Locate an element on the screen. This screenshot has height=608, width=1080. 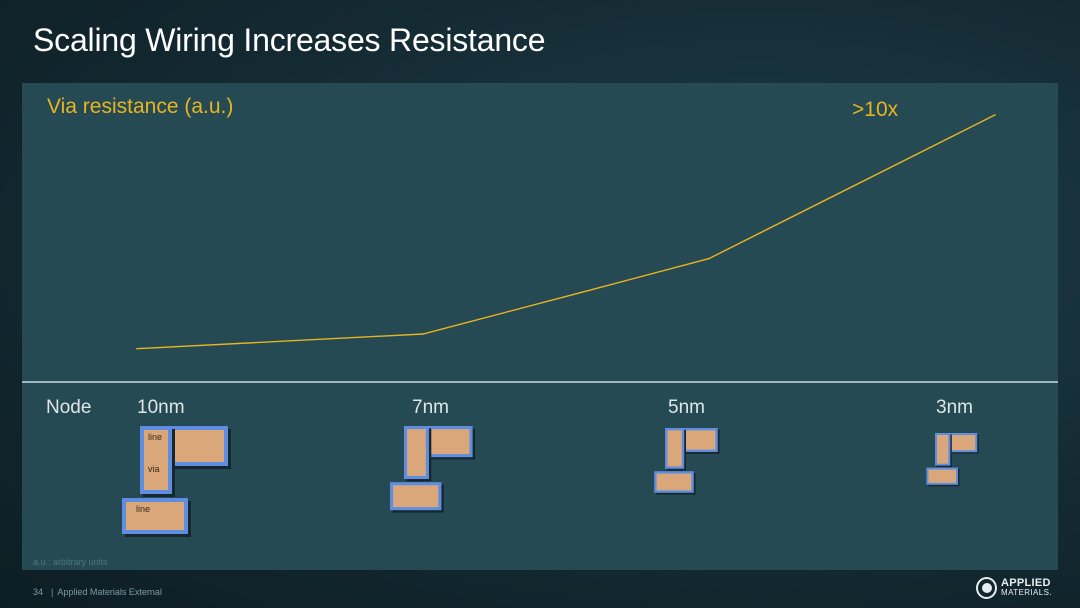
company-logo: APPLIED MATERIALS. is located at coordinates (1014, 588).